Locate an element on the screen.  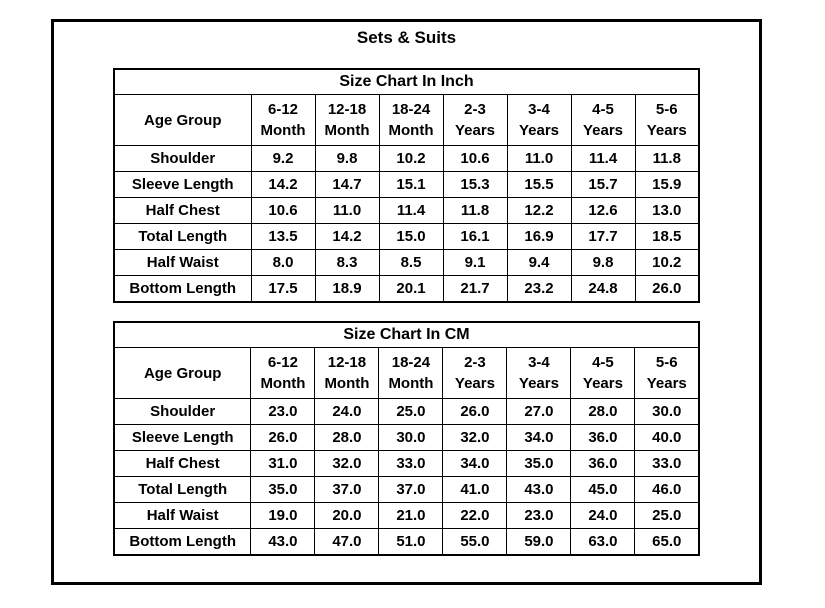
measurement-value: 45.0 is located at coordinates (603, 489).